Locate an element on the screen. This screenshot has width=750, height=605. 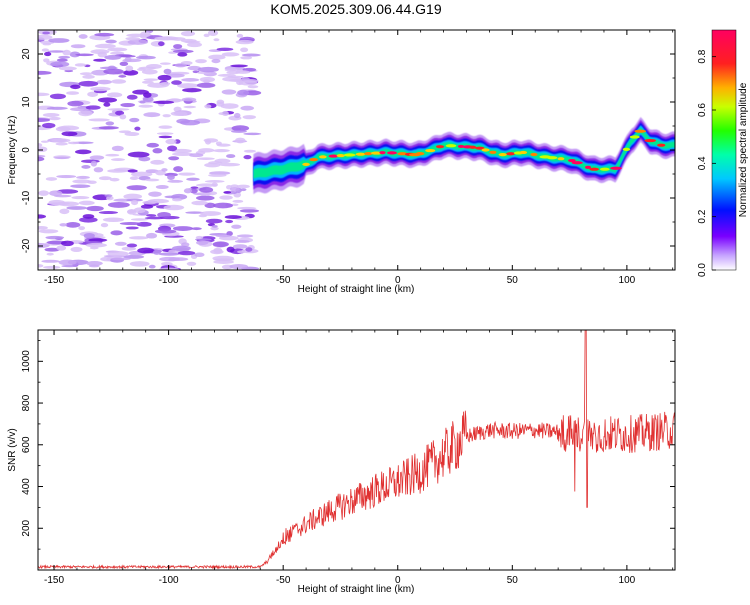
colorbar-tick-label: 0.8 is located at coordinates (702, 56).